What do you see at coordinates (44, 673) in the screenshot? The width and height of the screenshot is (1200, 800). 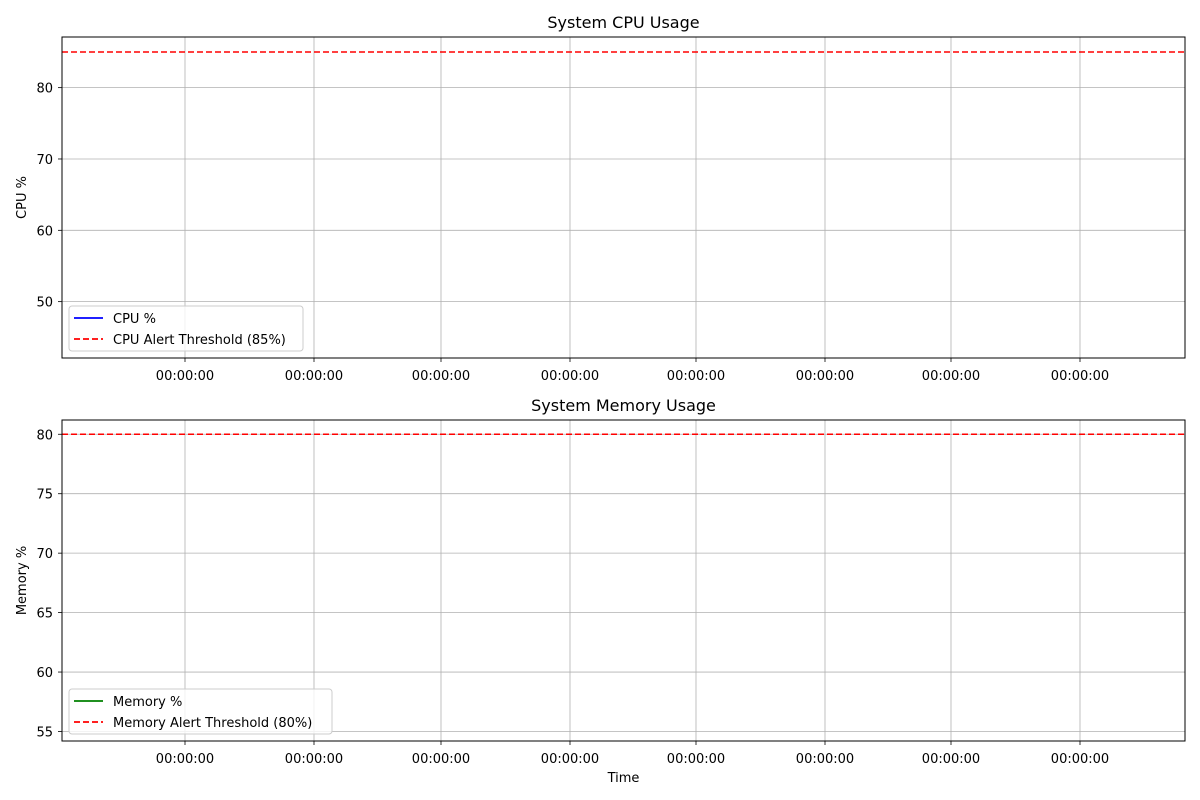 I see `memory-y-tick-label: 60` at bounding box center [44, 673].